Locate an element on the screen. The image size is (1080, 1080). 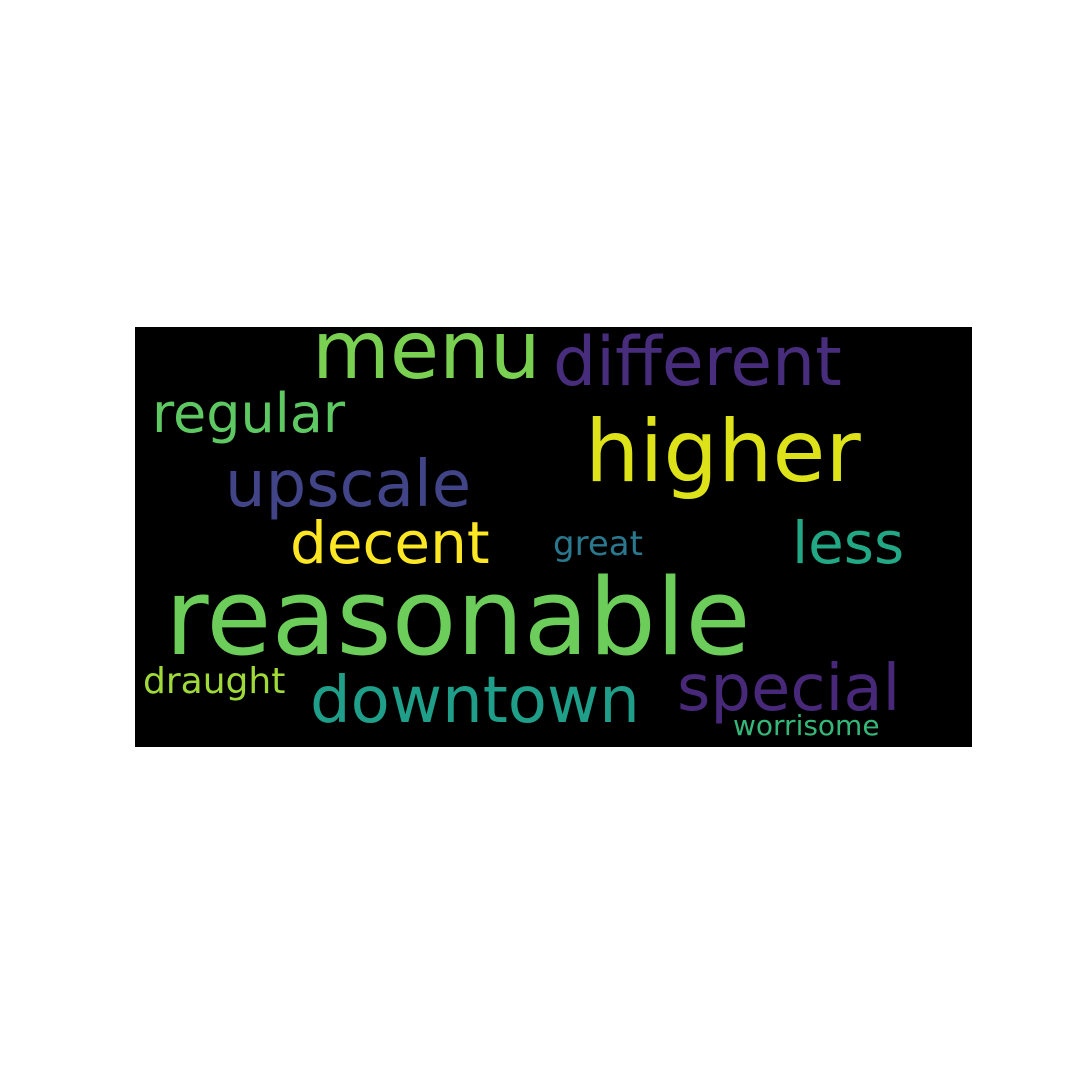
word-great: great is located at coordinates (598, 544).